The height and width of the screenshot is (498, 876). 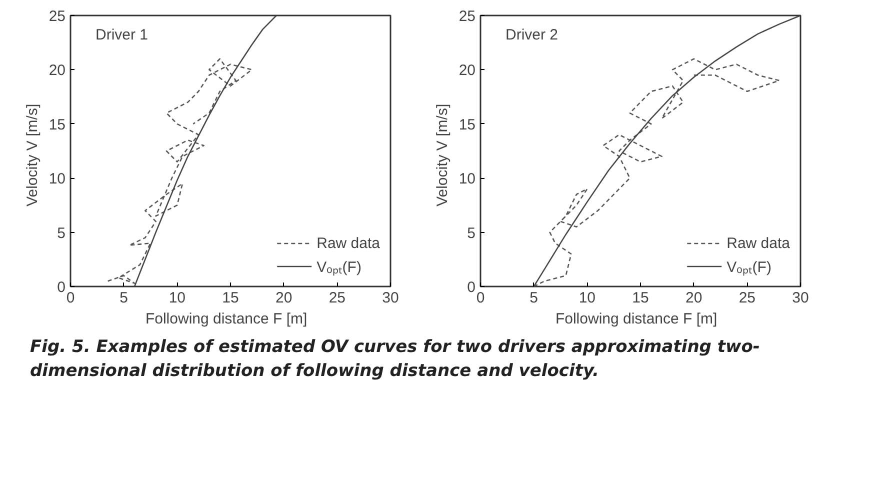 What do you see at coordinates (532, 35) in the screenshot?
I see `text: Driver 2` at bounding box center [532, 35].